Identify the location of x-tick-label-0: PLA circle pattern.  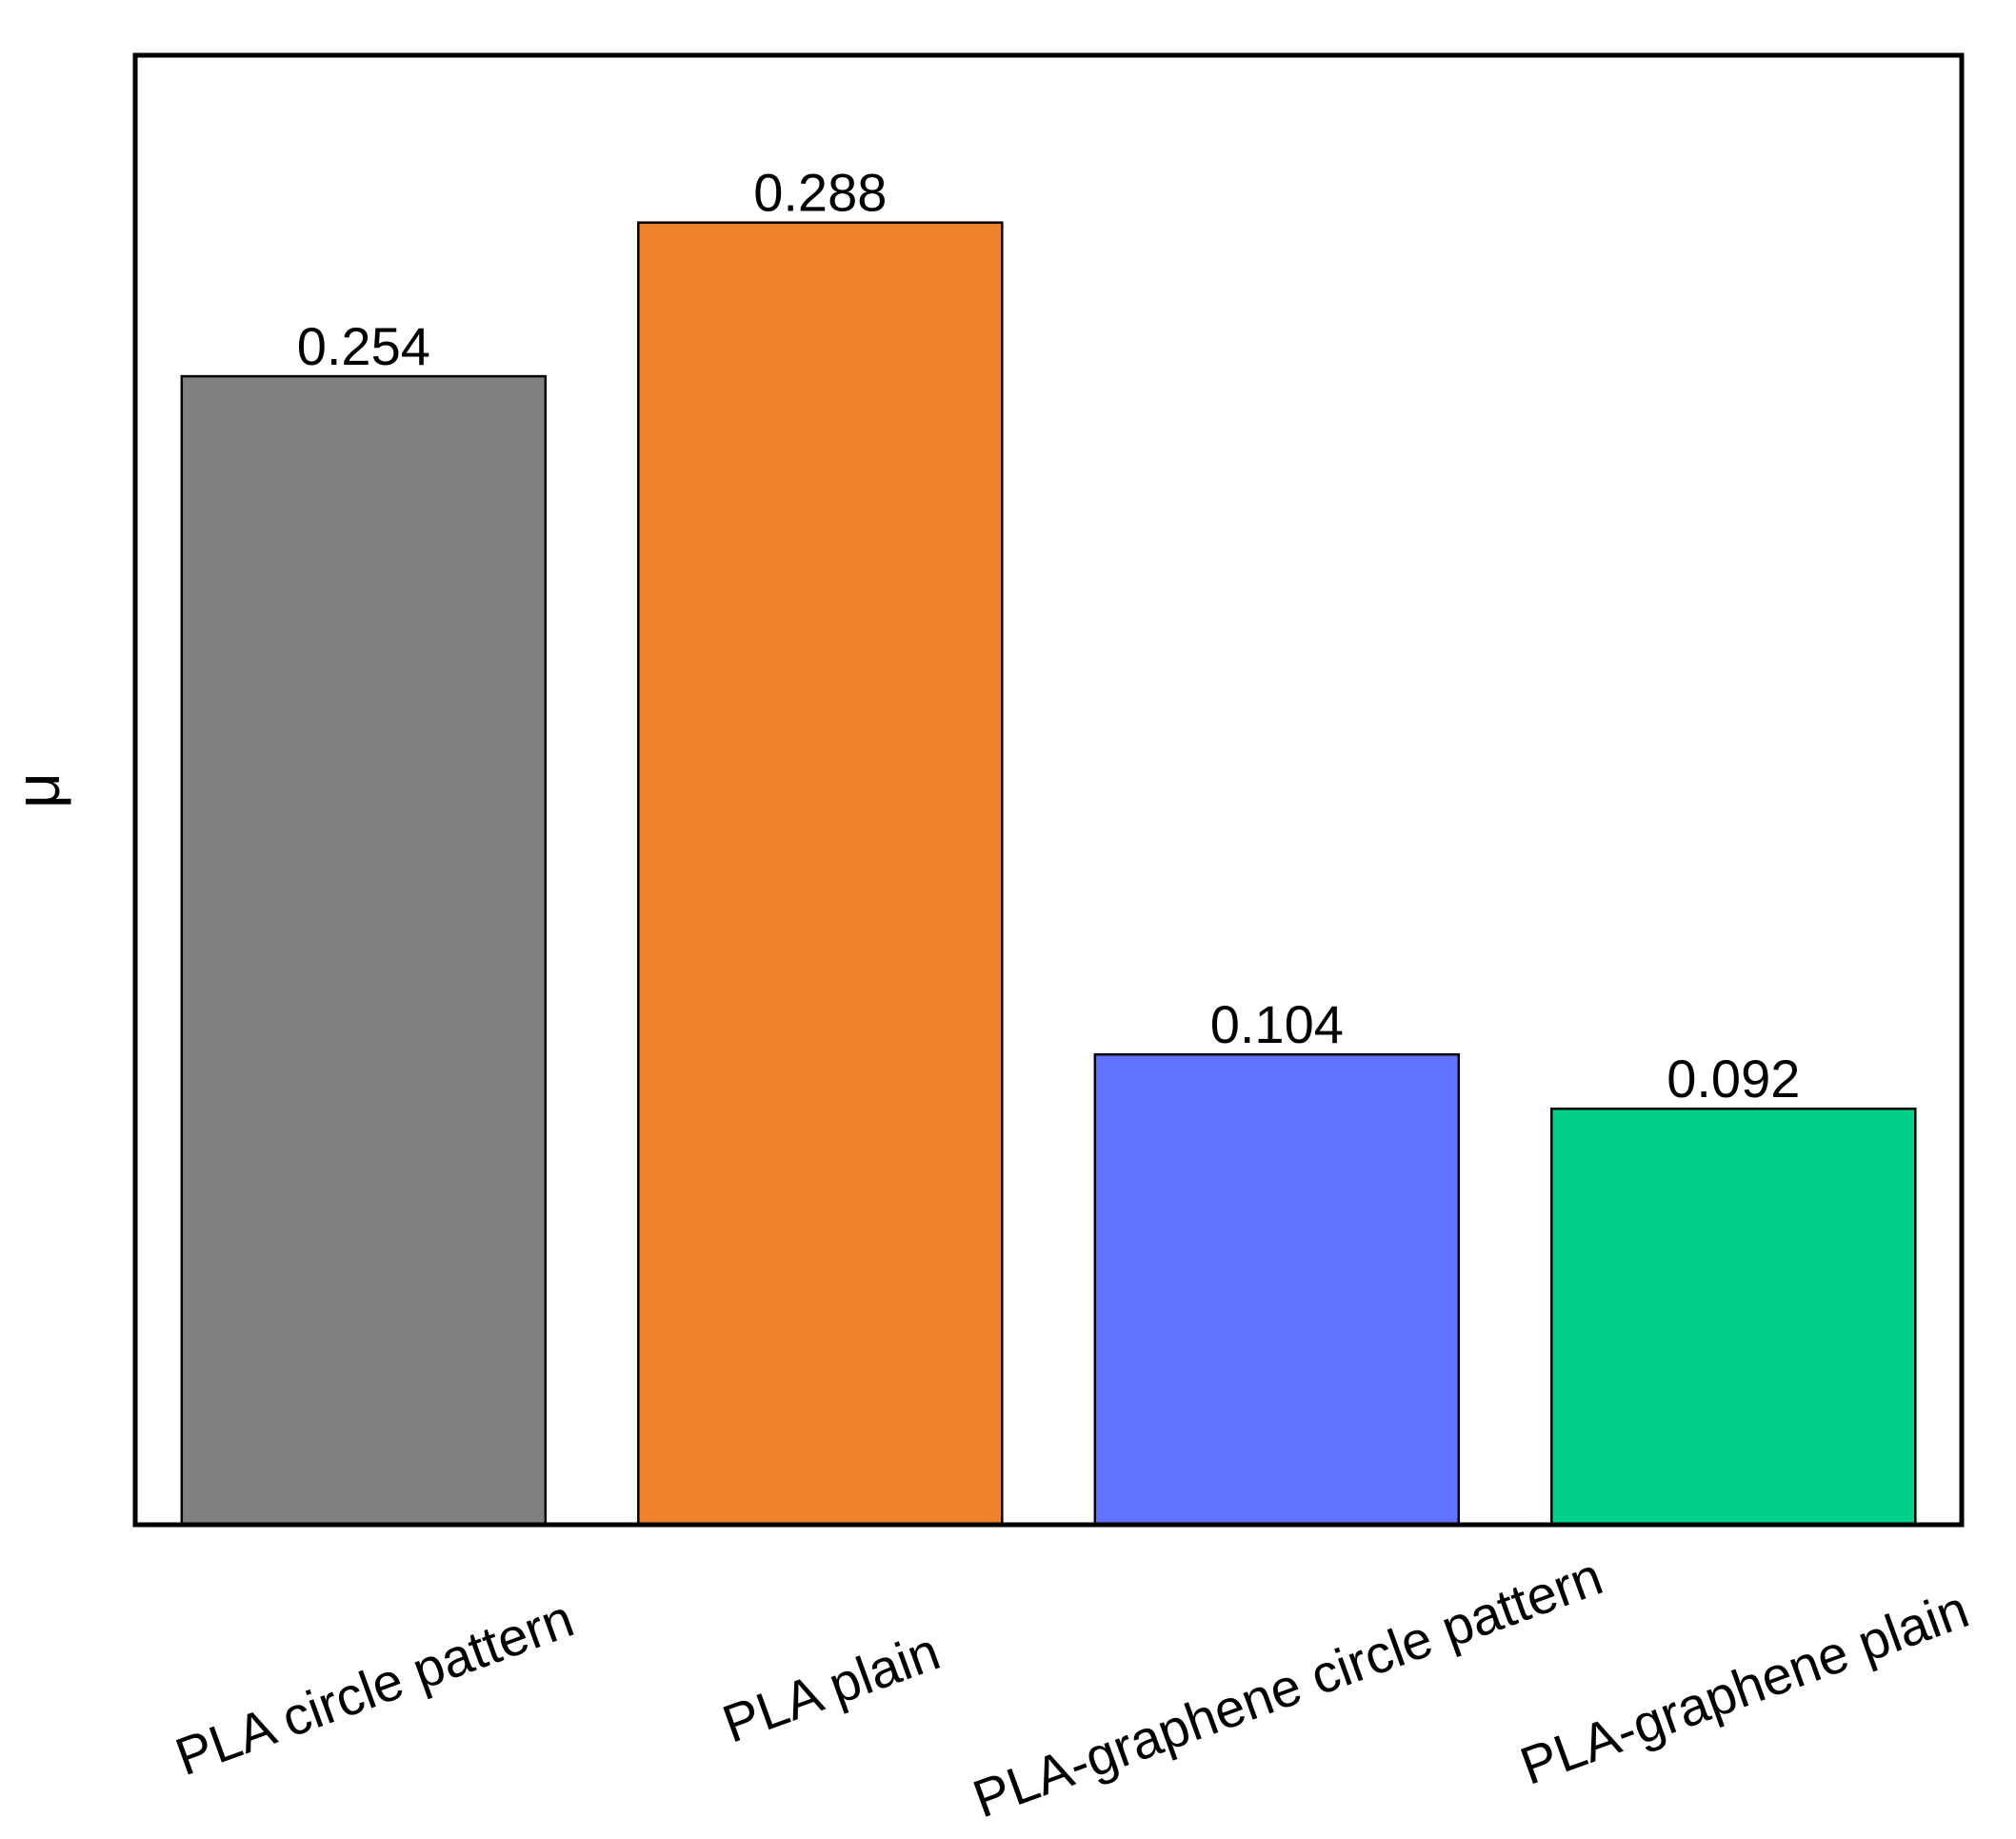
(374, 1687).